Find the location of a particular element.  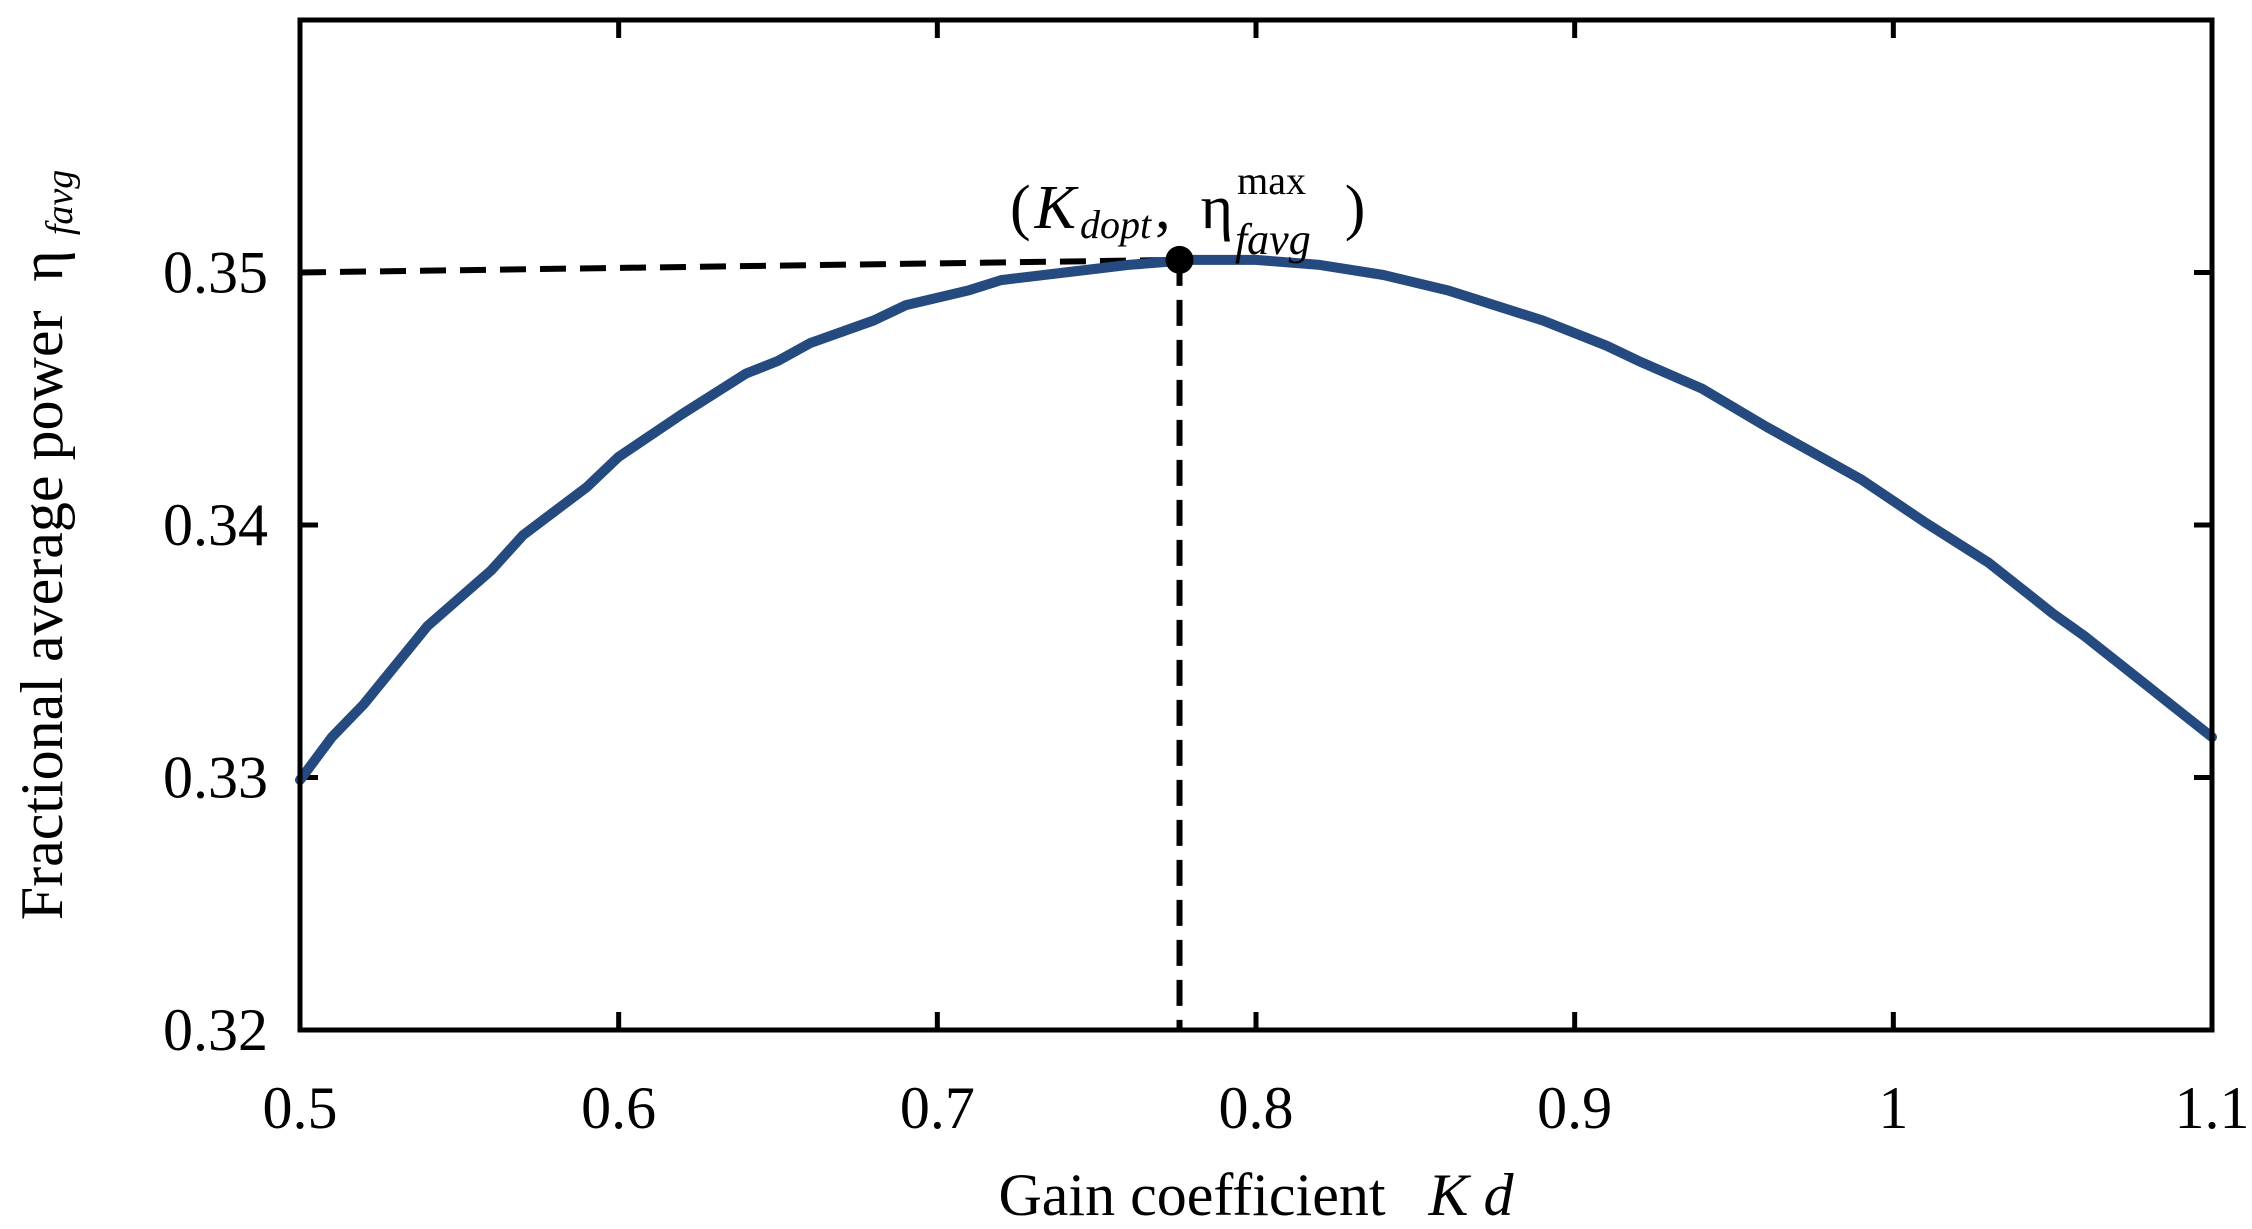

x-tick-label: 1.1 is located at coordinates (2212, 1108).